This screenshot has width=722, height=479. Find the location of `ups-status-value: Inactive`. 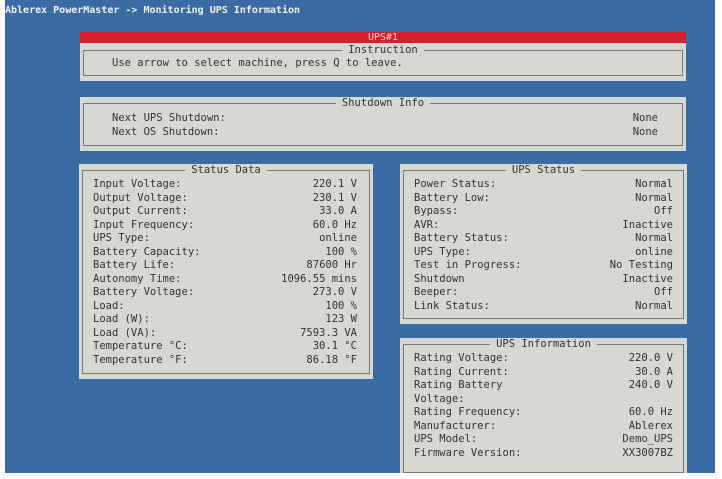

ups-status-value: Inactive is located at coordinates (647, 224).